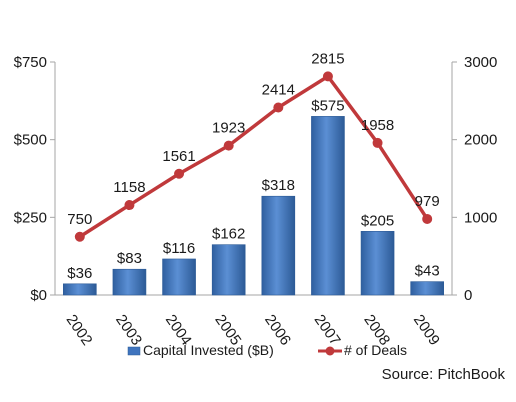 Image resolution: width=516 pixels, height=402 pixels. Describe the element at coordinates (79, 330) in the screenshot. I see `x-tick-label: 2002` at that location.